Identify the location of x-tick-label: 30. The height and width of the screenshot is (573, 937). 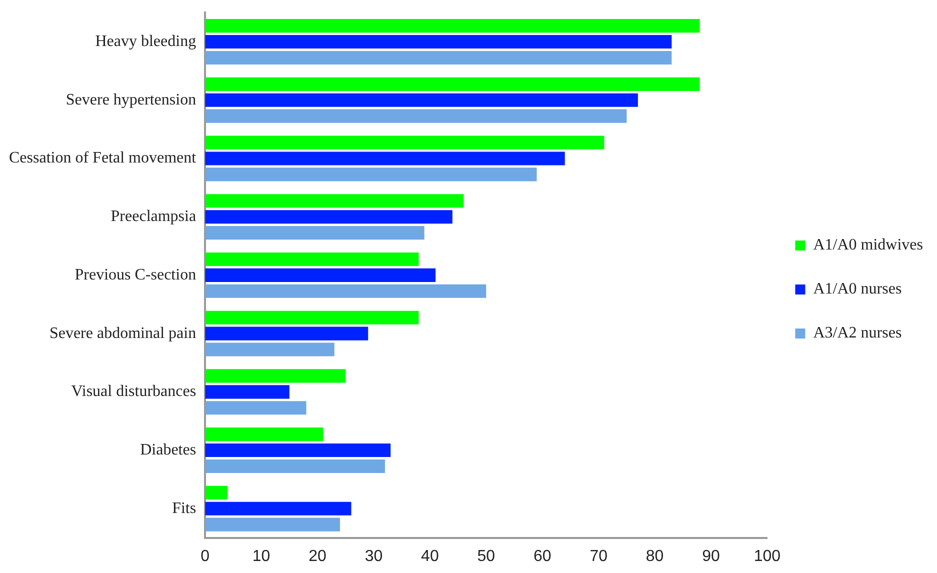
(373, 556).